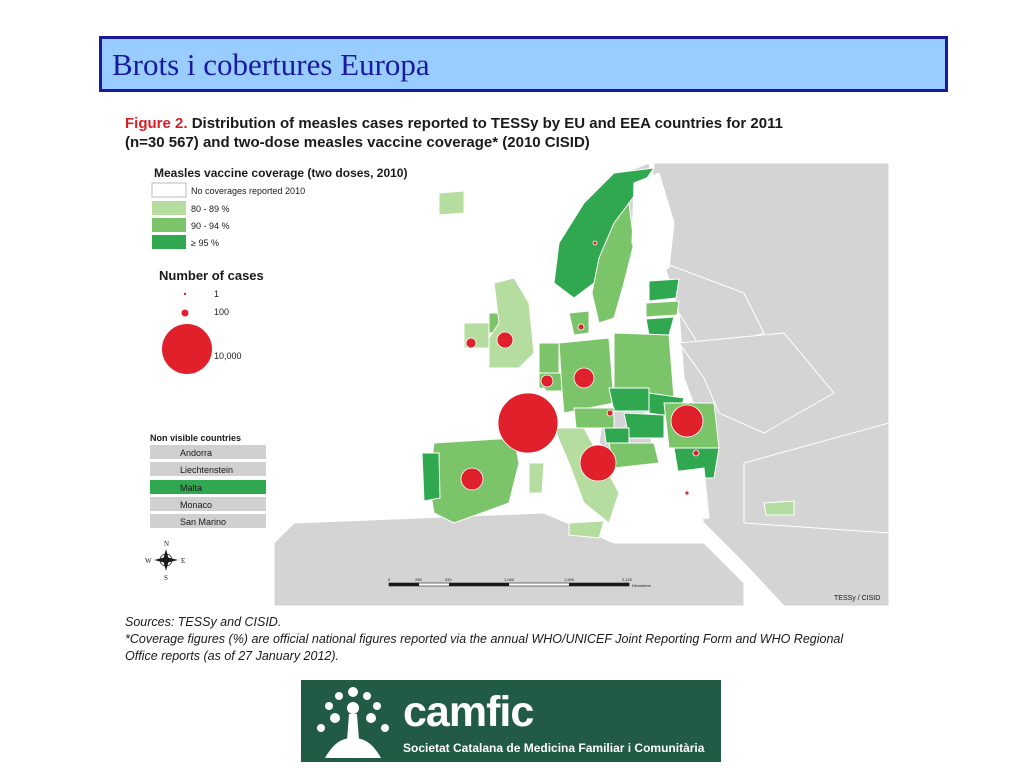 Image resolution: width=1024 pixels, height=768 pixels. What do you see at coordinates (203, 622) in the screenshot?
I see `sources-line1: Sources: TESSy and CISID.` at bounding box center [203, 622].